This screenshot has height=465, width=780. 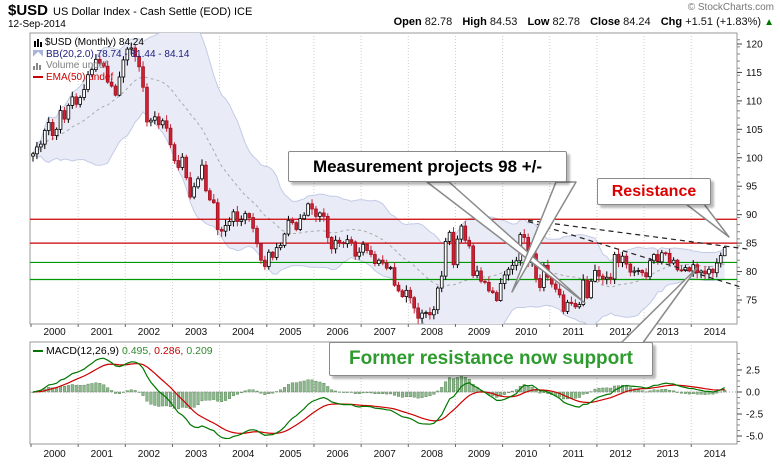 What do you see at coordinates (752, 215) in the screenshot?
I see `svg-text: 90` at bounding box center [752, 215].